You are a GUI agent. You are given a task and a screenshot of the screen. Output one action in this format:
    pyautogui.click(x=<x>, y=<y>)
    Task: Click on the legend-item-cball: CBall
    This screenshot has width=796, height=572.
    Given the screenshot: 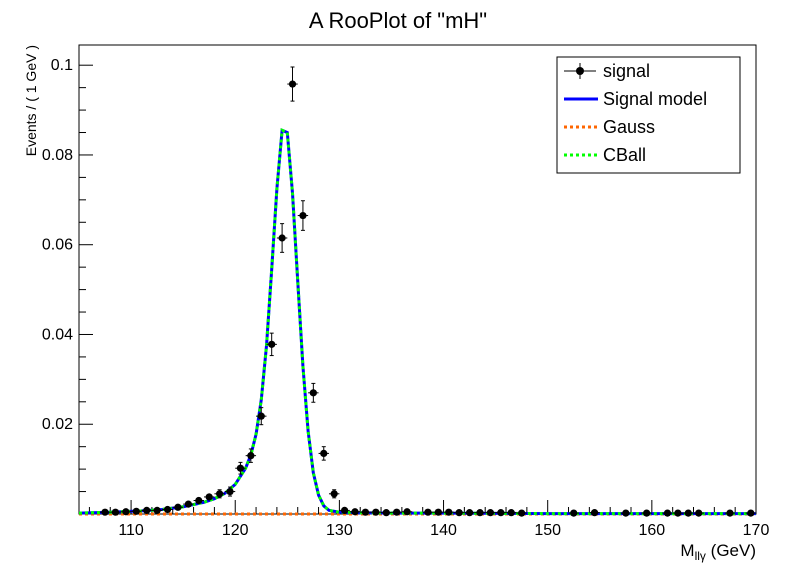 What is the action you would take?
    pyautogui.click(x=605, y=155)
    